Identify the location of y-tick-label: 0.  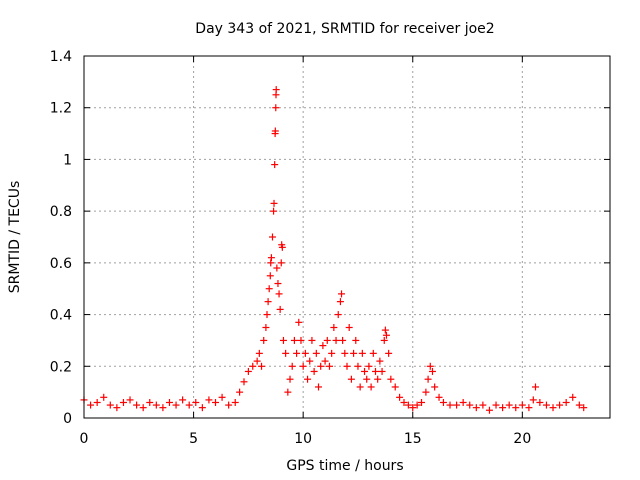
(67, 419).